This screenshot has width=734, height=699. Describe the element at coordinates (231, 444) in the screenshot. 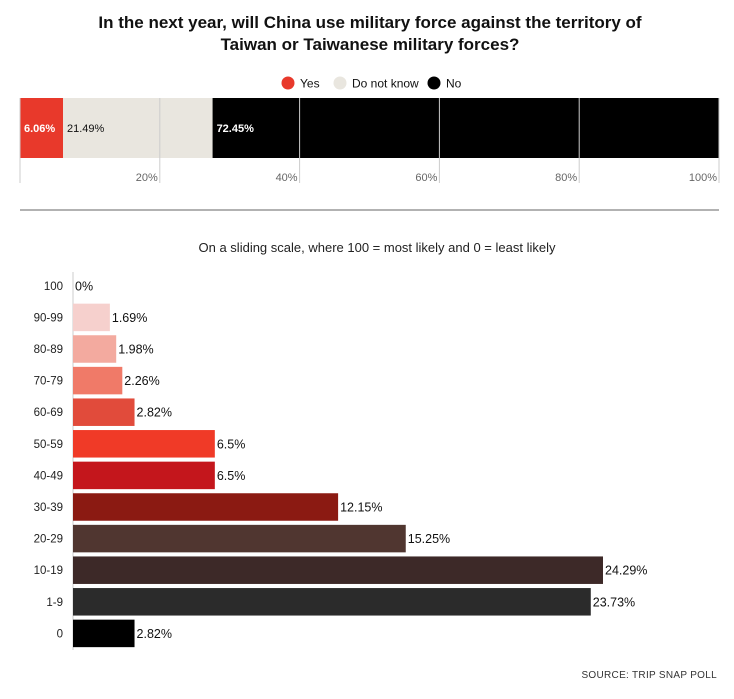

I see `value-label-50-59: 6.5%` at that location.